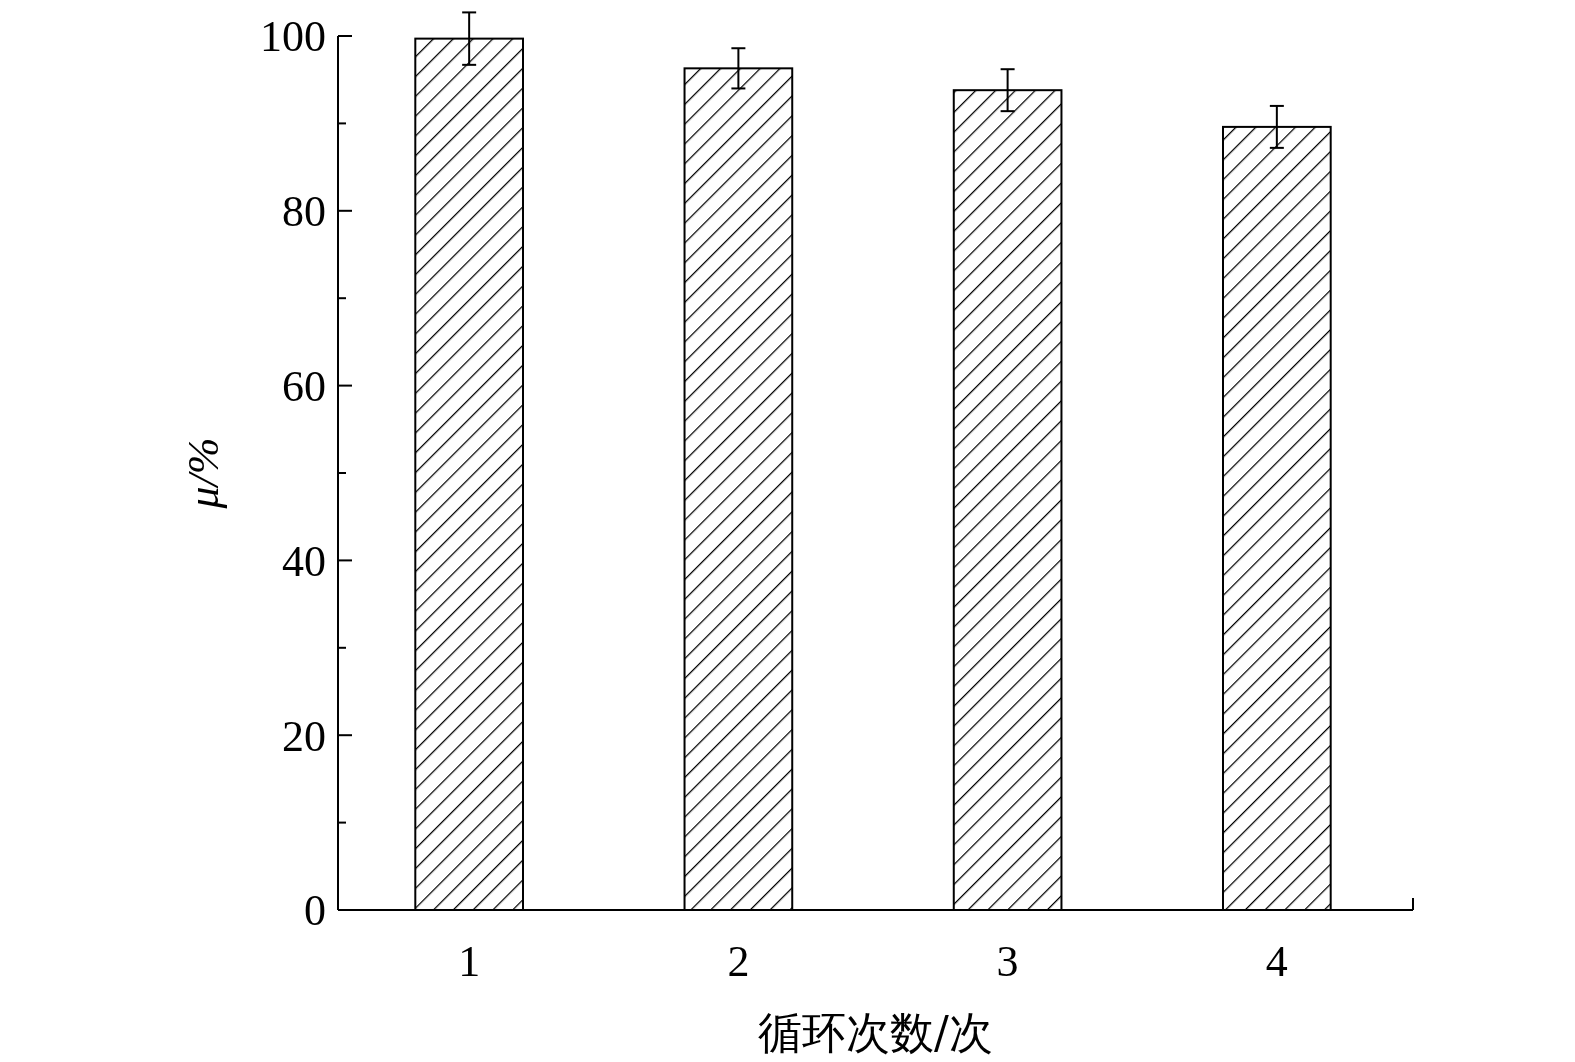 The image size is (1575, 1062). I want to click on x-tick-label: 4, so click(1276, 961).